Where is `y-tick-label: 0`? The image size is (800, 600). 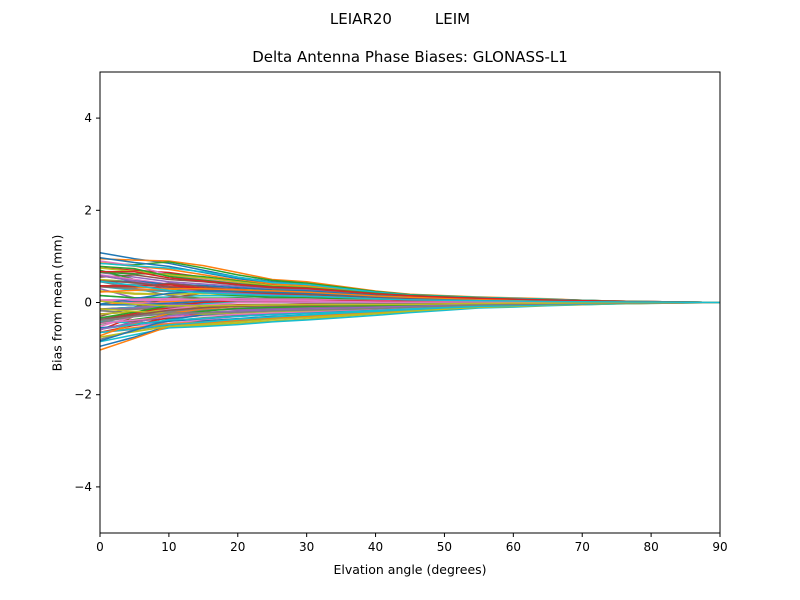
y-tick-label: 0 is located at coordinates (88, 303).